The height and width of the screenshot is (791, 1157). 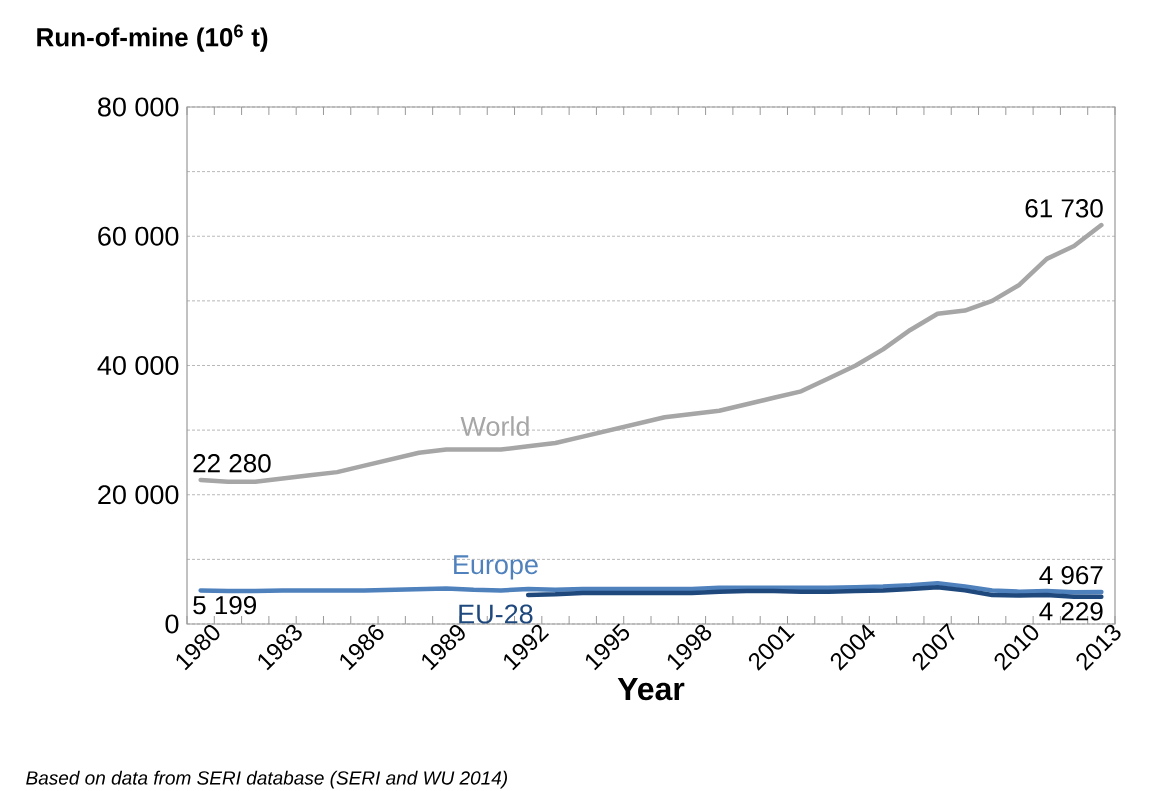 What do you see at coordinates (1071, 611) in the screenshot?
I see `data-label: 4 229` at bounding box center [1071, 611].